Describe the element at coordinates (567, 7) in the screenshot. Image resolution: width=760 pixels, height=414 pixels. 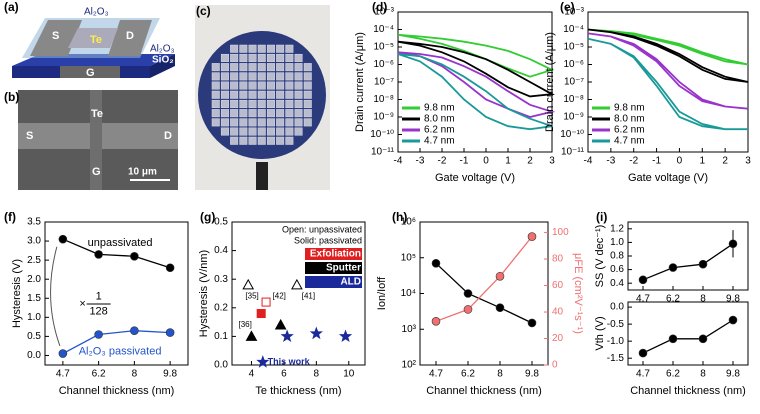
I see `panel-label: (e)` at that location.